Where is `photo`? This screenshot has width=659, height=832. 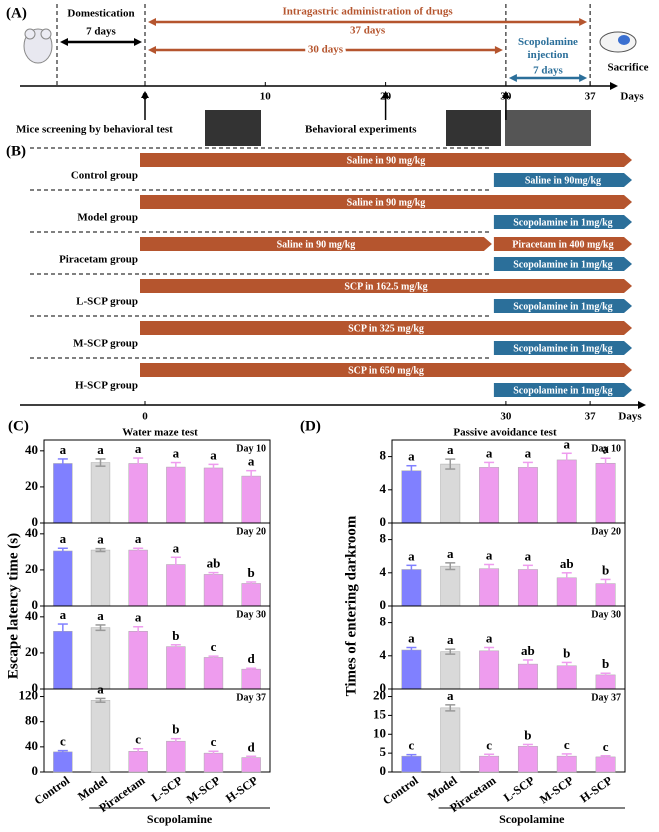
photo is located at coordinates (473, 128).